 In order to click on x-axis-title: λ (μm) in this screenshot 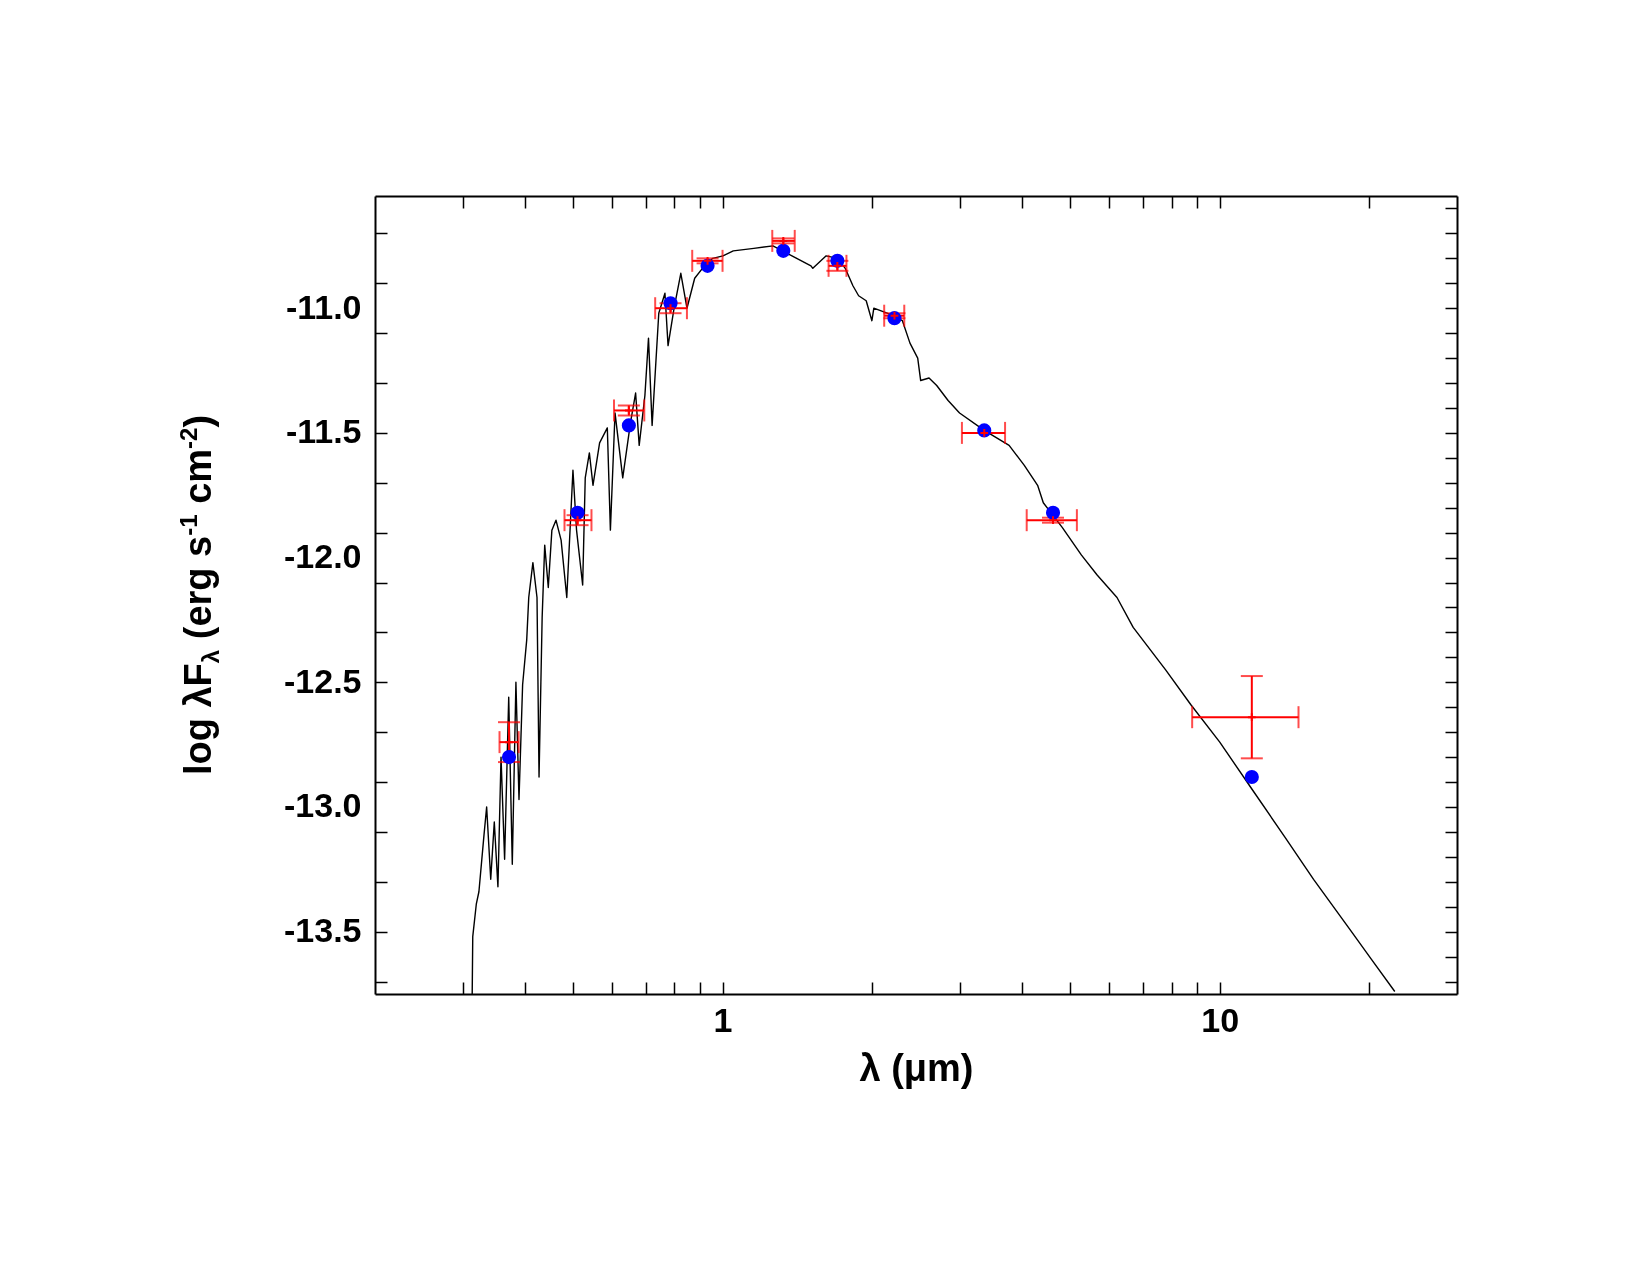, I will do `click(916, 1067)`.